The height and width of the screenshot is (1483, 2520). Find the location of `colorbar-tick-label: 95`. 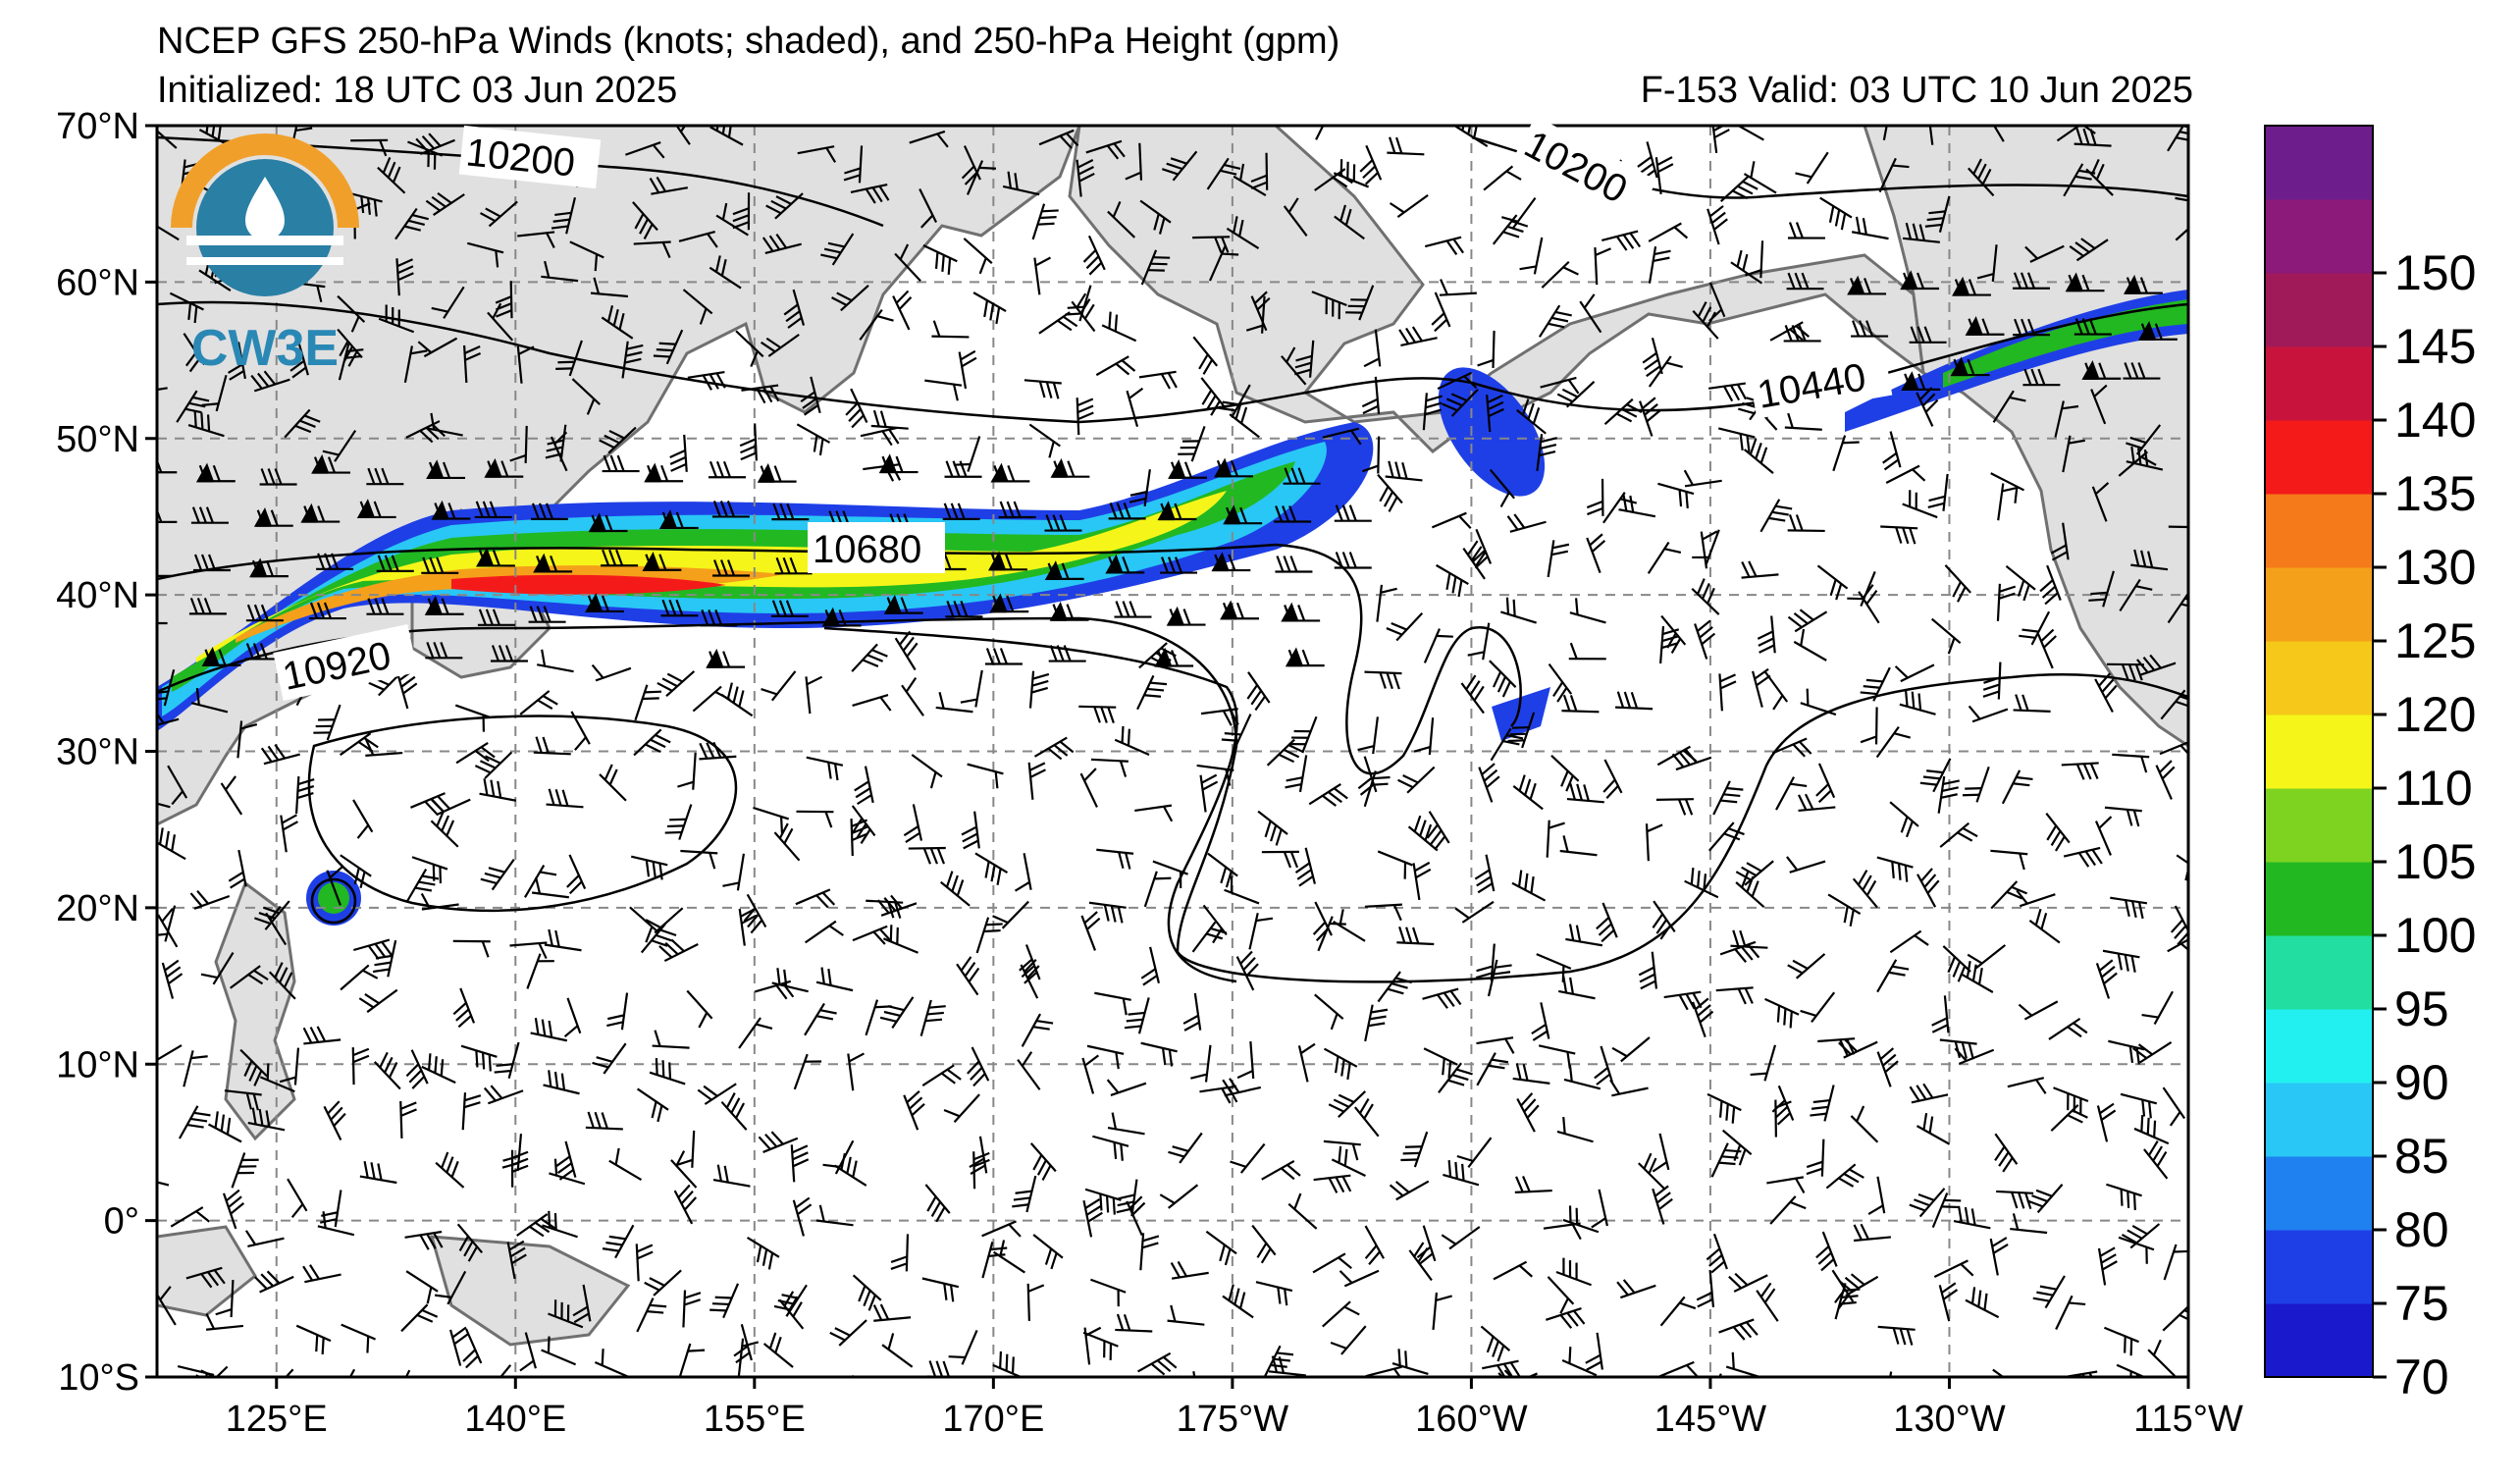

colorbar-tick-label: 95 is located at coordinates (2421, 1008).